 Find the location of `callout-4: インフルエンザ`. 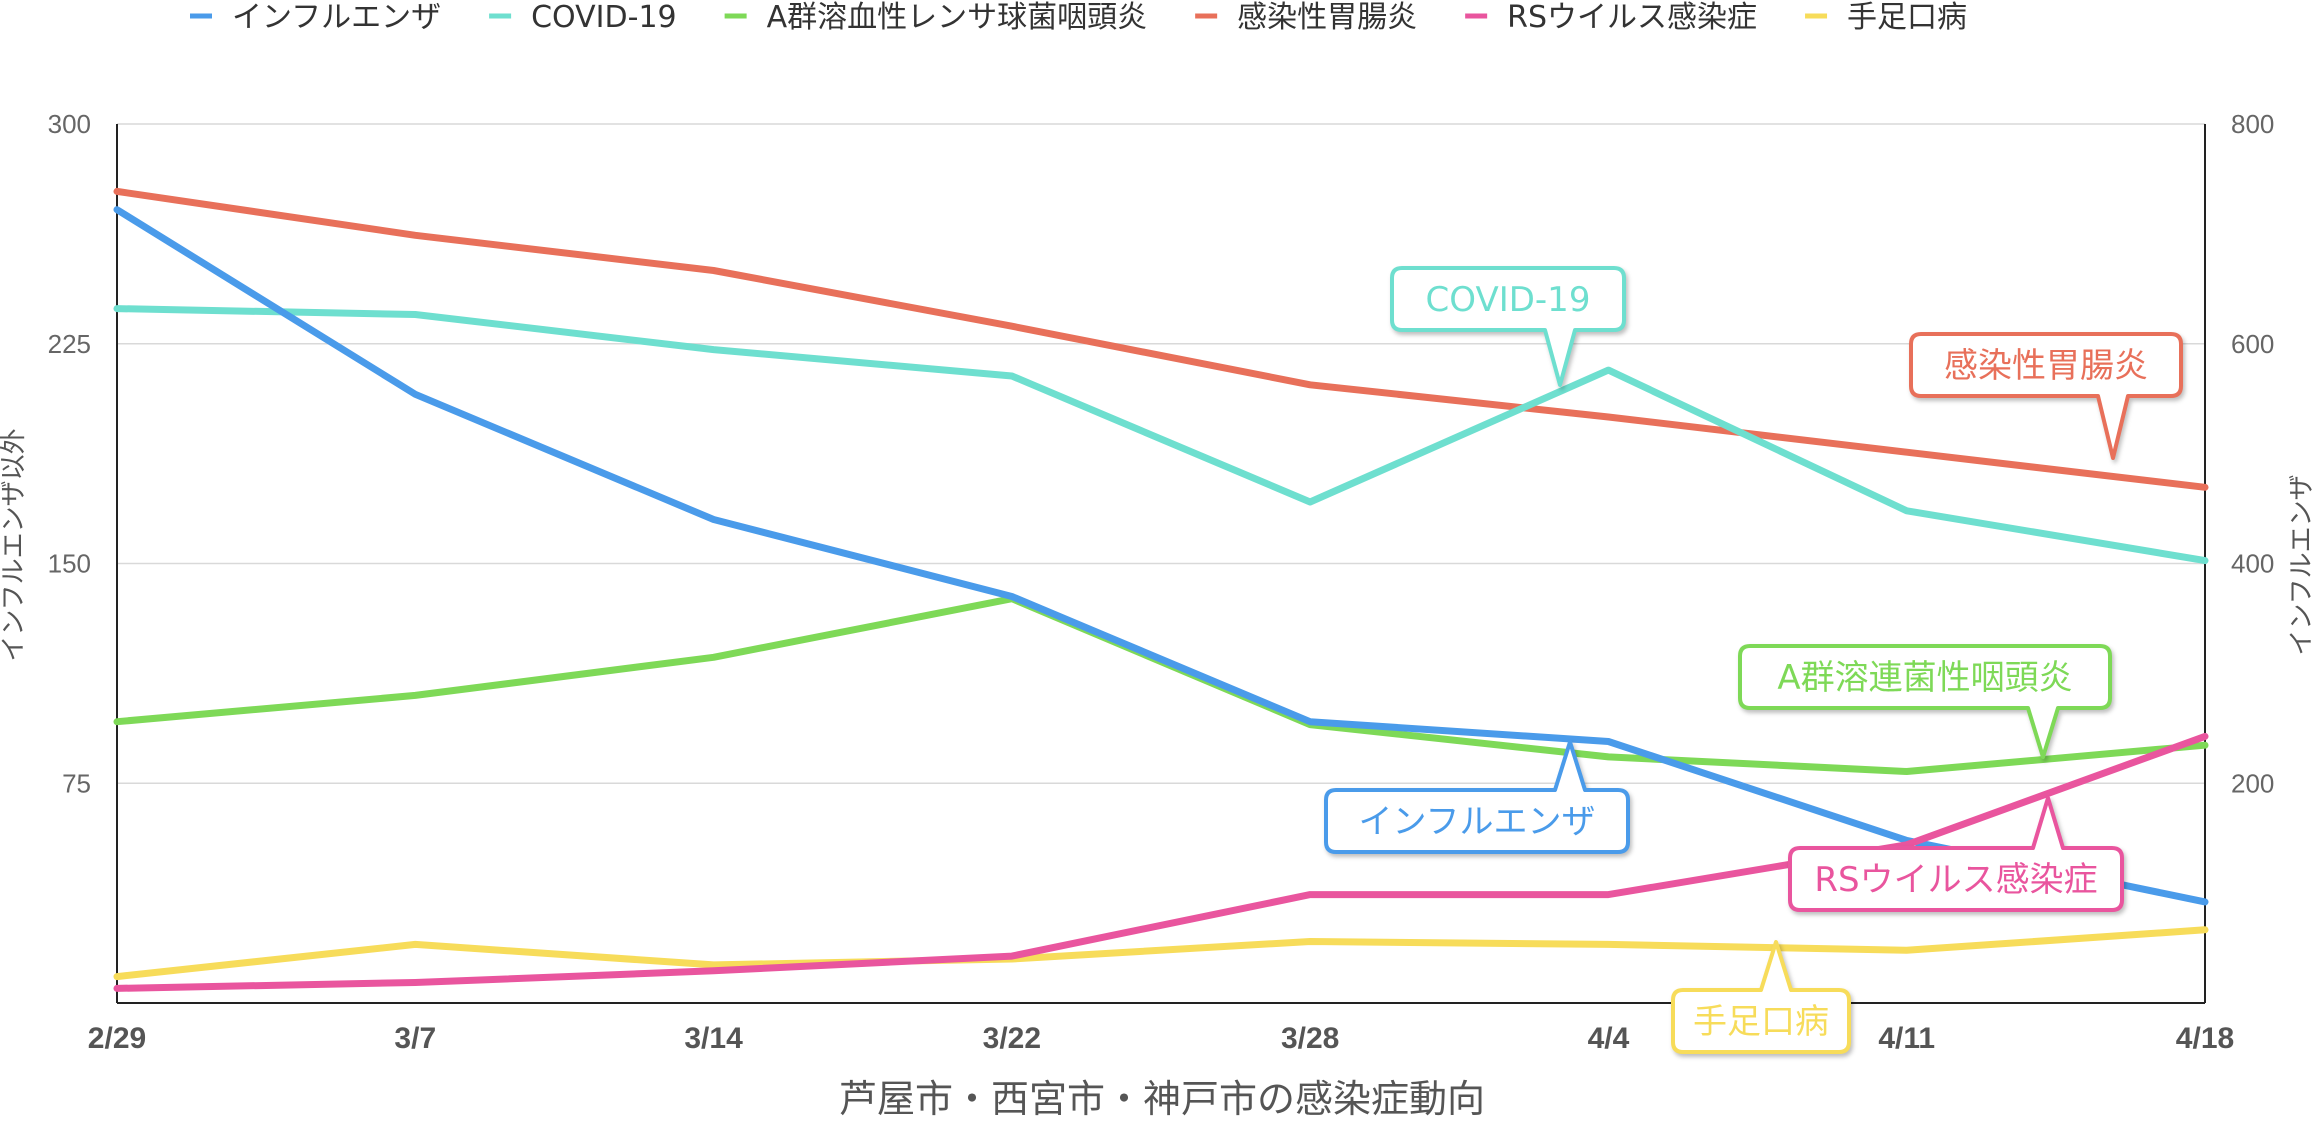

callout-4: インフルエンザ is located at coordinates (1477, 797).